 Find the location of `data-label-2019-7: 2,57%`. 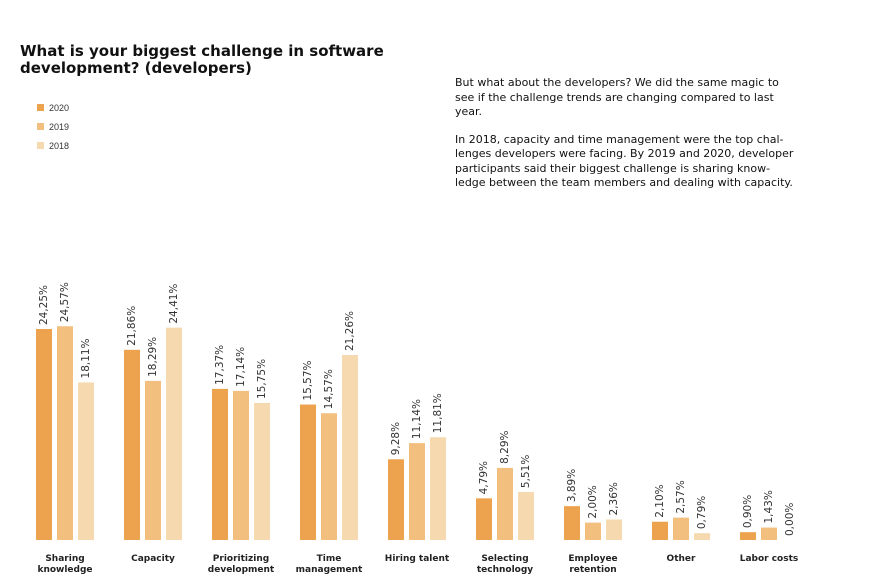

data-label-2019-7: 2,57% is located at coordinates (681, 496).